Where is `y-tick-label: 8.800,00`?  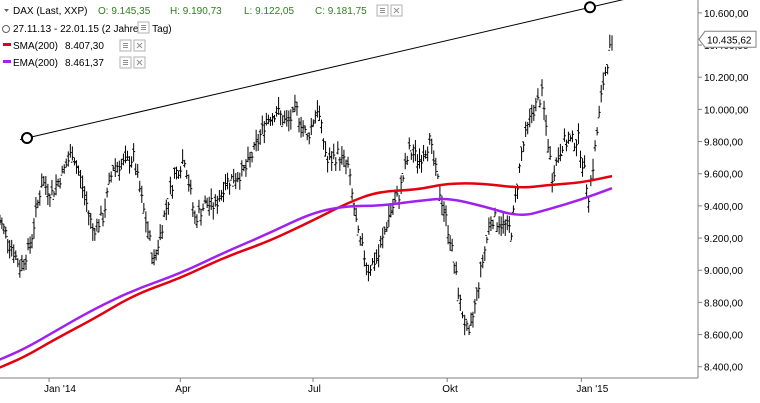 y-tick-label: 8.800,00 is located at coordinates (723, 303).